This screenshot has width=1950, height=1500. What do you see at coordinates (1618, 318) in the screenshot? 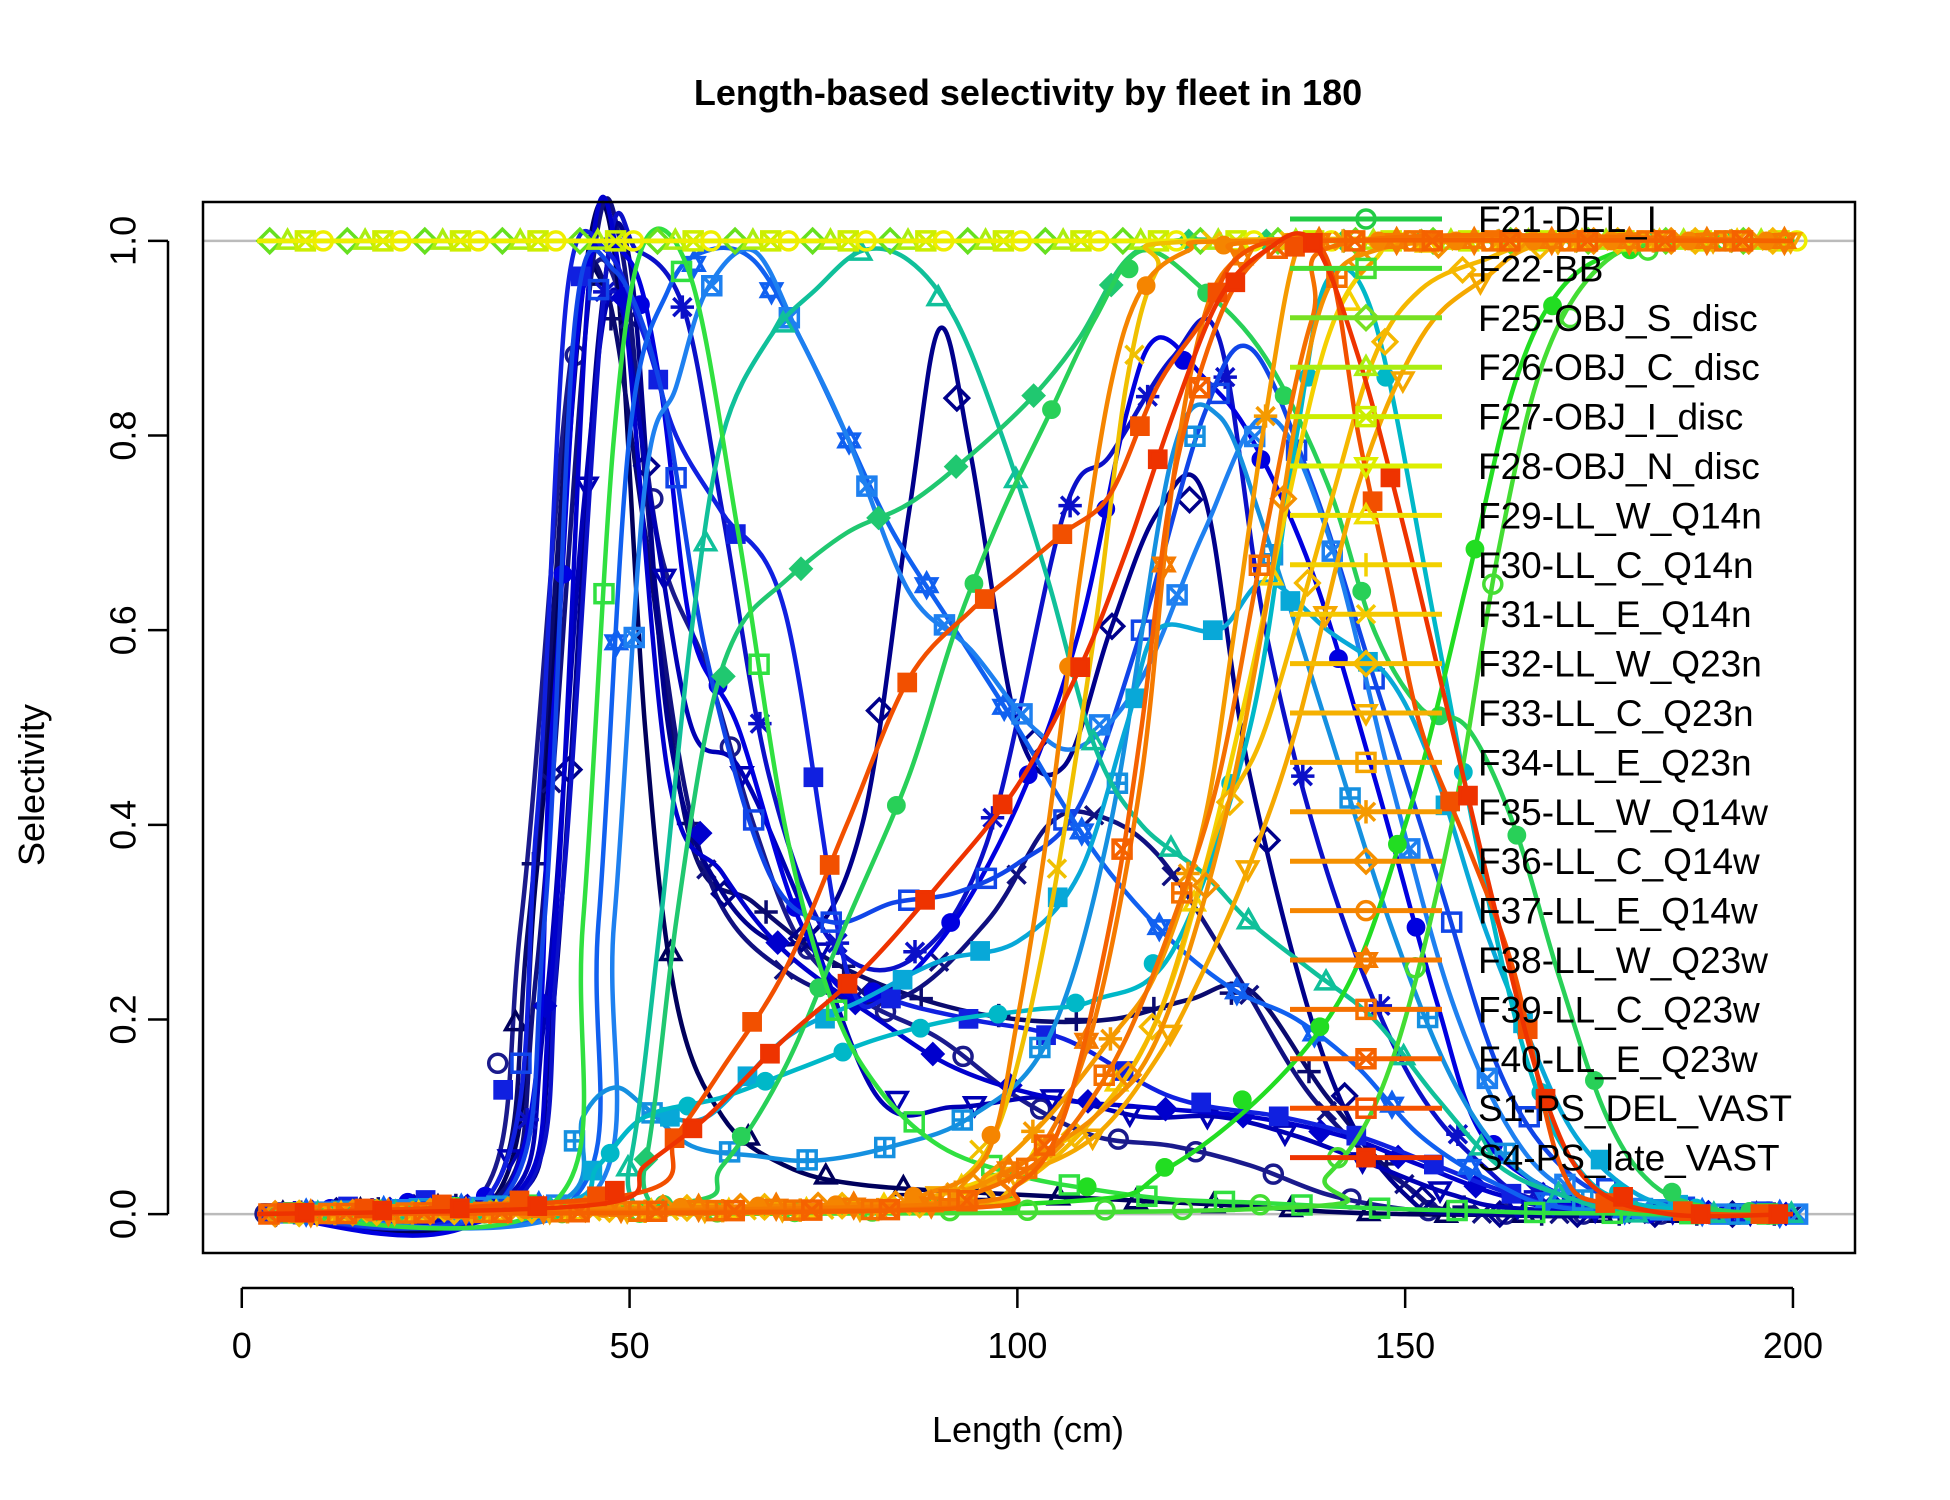
I see `legend-label: F25-OBJ_S_disc` at bounding box center [1618, 318].